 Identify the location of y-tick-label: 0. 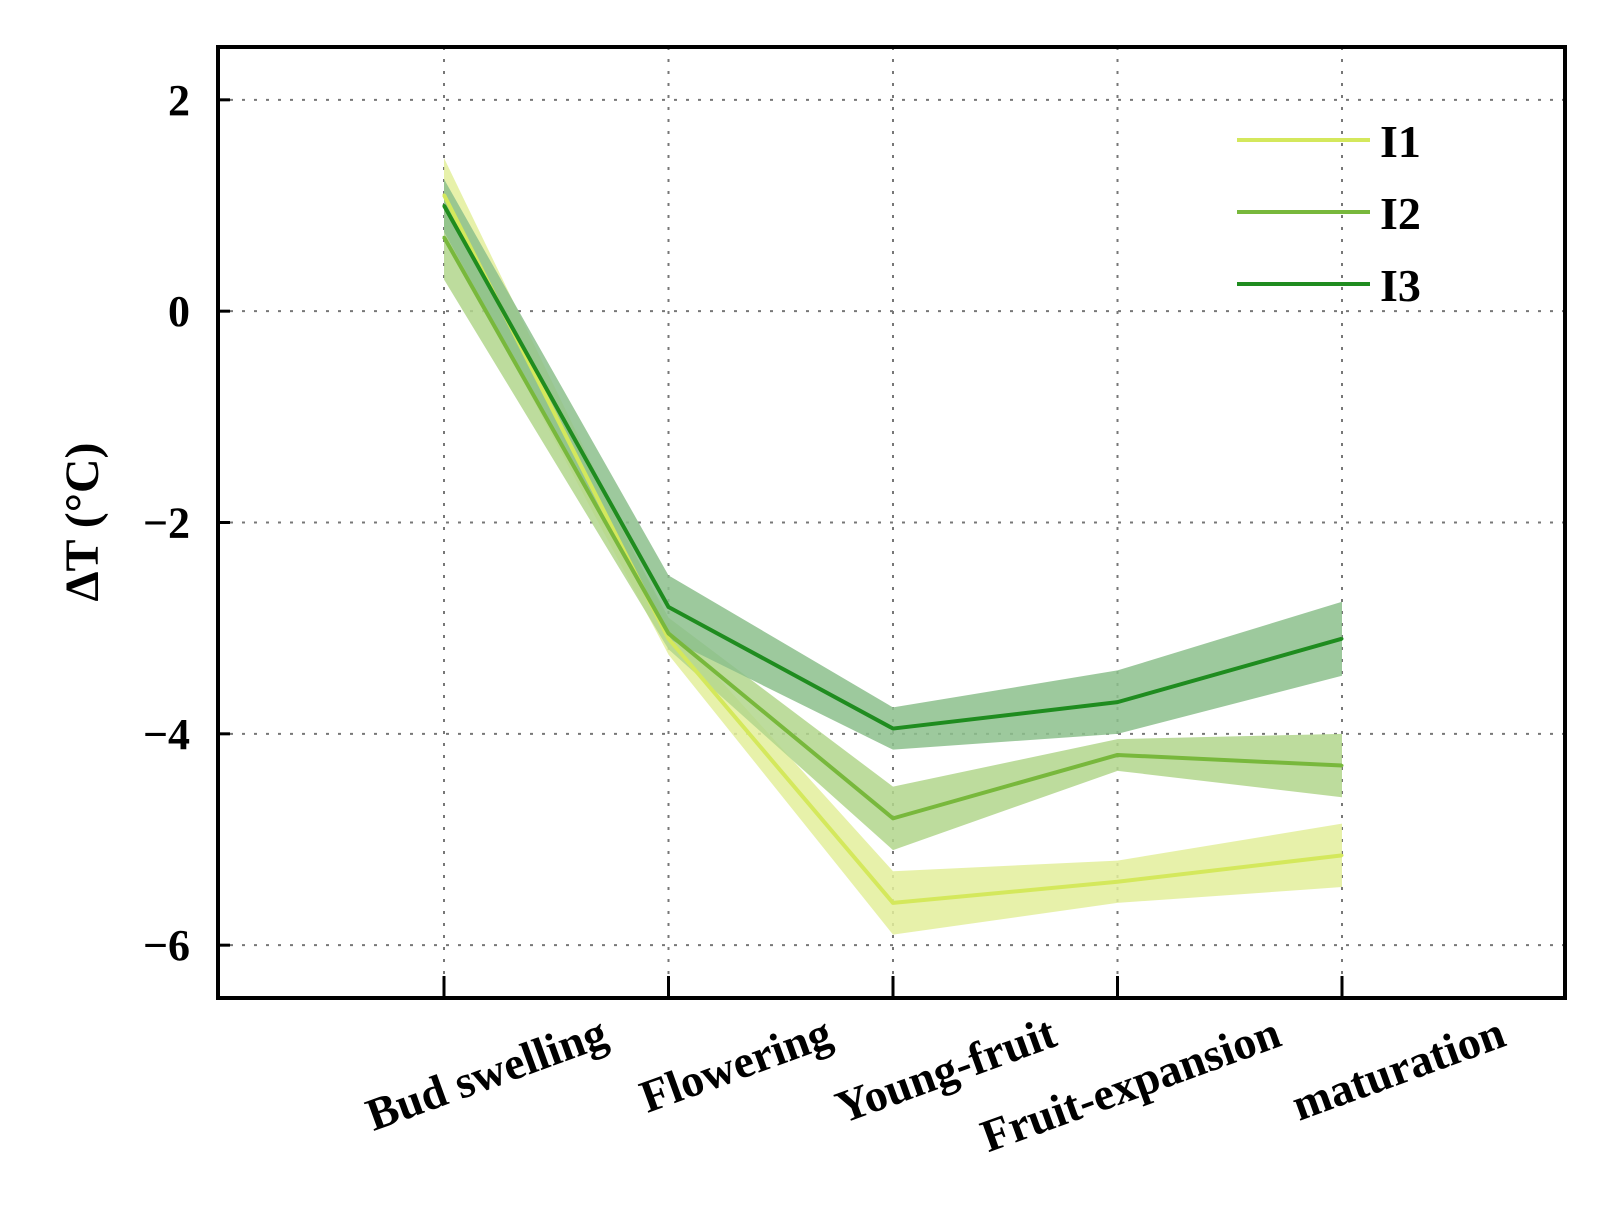
(179, 311).